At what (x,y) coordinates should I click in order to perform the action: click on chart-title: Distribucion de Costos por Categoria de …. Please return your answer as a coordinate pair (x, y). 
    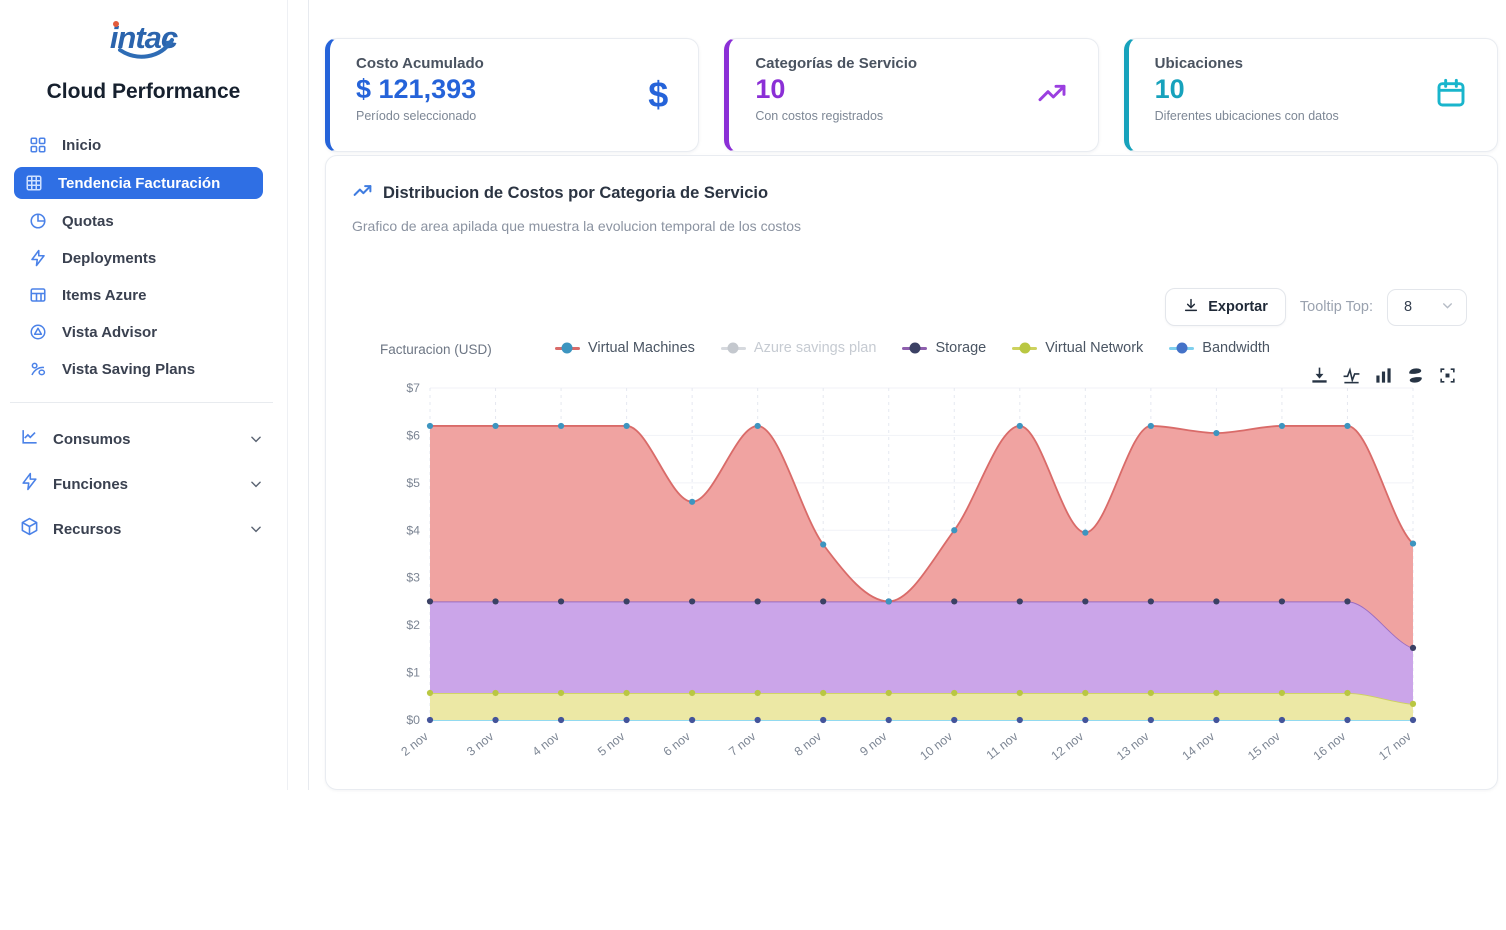
    Looking at the image, I should click on (576, 192).